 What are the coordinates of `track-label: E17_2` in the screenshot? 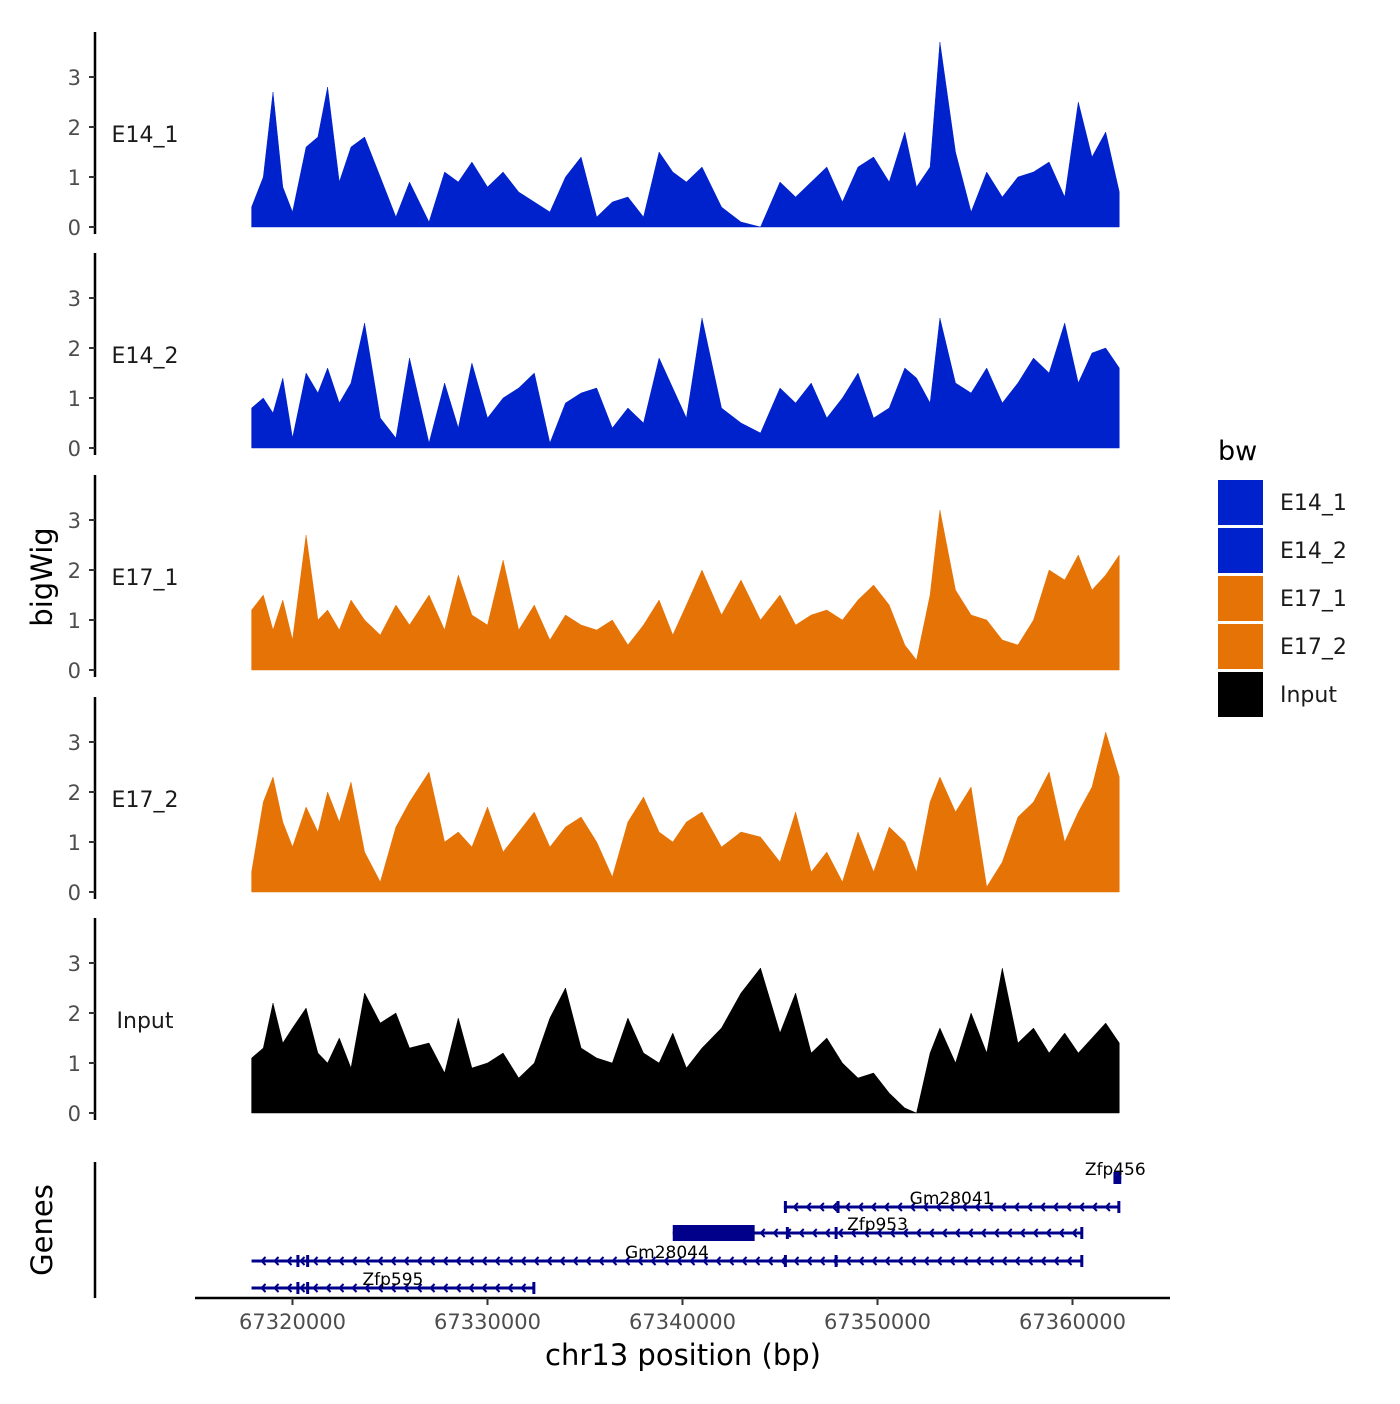 It's located at (145, 800).